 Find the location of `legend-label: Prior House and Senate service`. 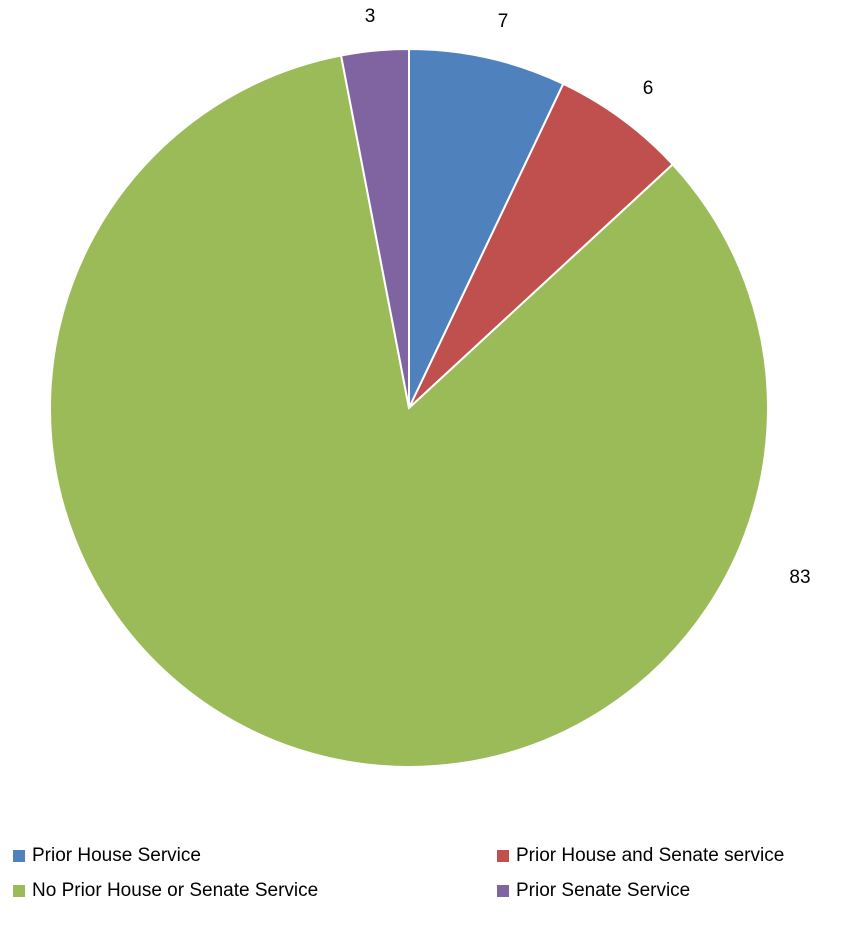

legend-label: Prior House and Senate service is located at coordinates (650, 855).